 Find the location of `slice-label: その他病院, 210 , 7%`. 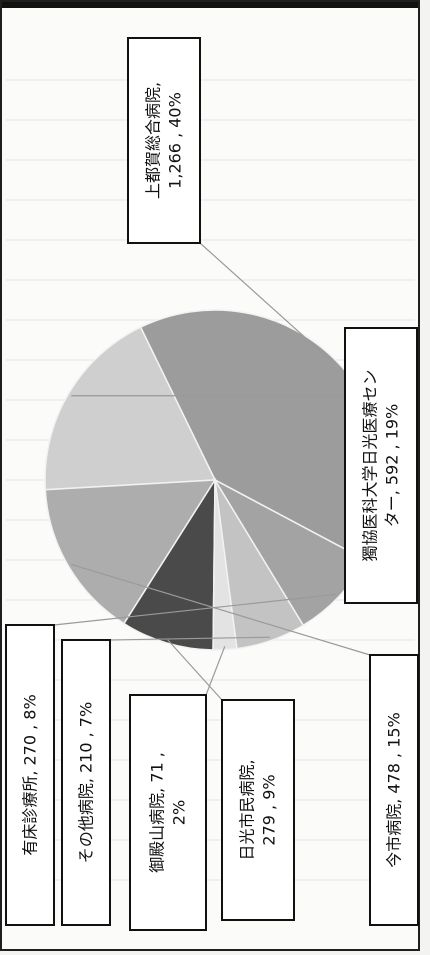

slice-label: その他病院, 210 , 7% is located at coordinates (86, 782).